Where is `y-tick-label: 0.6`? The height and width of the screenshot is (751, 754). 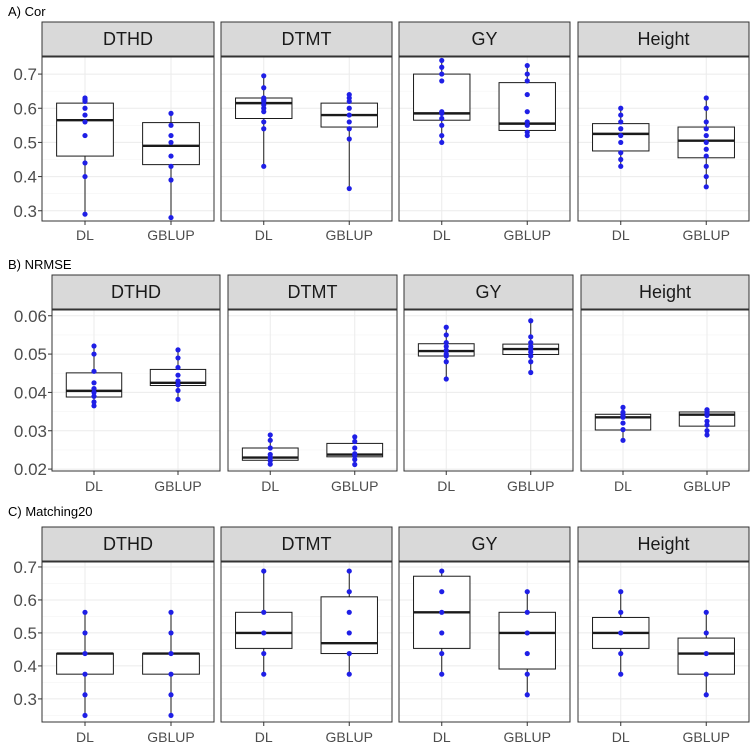
y-tick-label: 0.6 is located at coordinates (25, 600).